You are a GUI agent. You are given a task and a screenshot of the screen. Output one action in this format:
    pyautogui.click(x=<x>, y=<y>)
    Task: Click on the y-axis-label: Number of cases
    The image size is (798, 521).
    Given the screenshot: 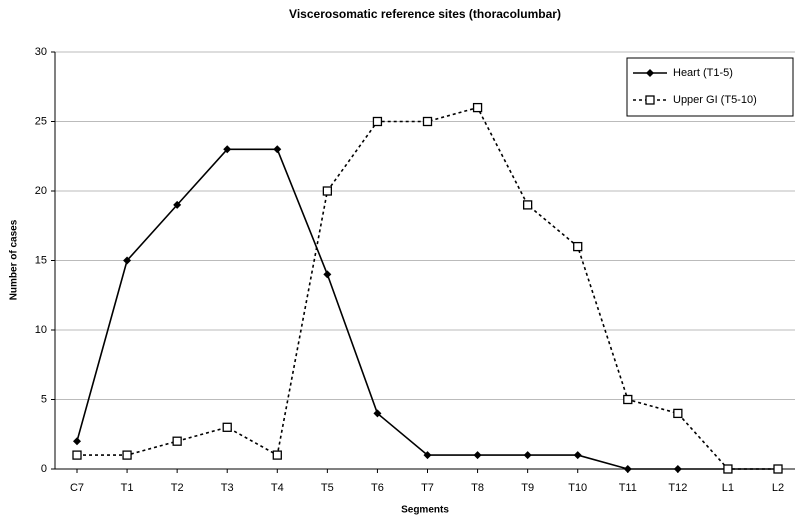 What is the action you would take?
    pyautogui.click(x=14, y=259)
    